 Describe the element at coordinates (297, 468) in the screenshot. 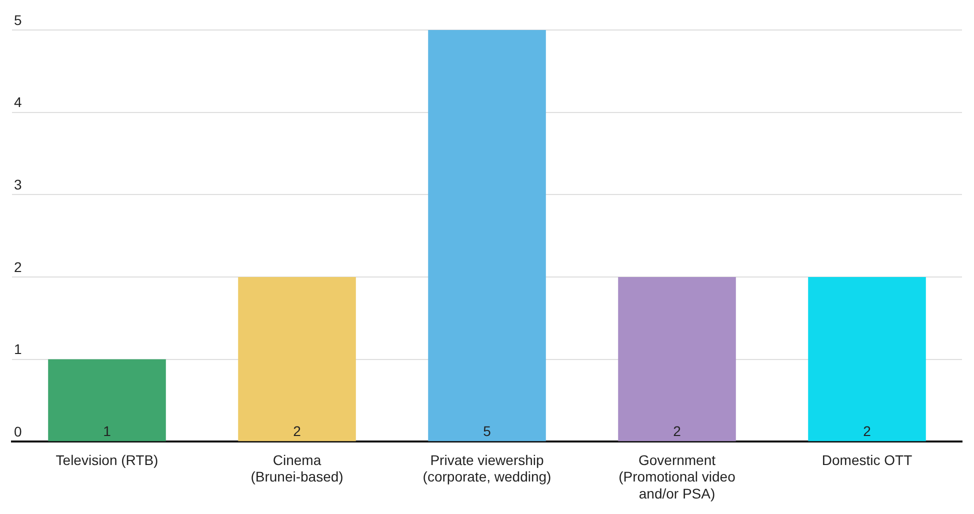

I see `x-tick-label: Cinema (Brunei-based)` at that location.